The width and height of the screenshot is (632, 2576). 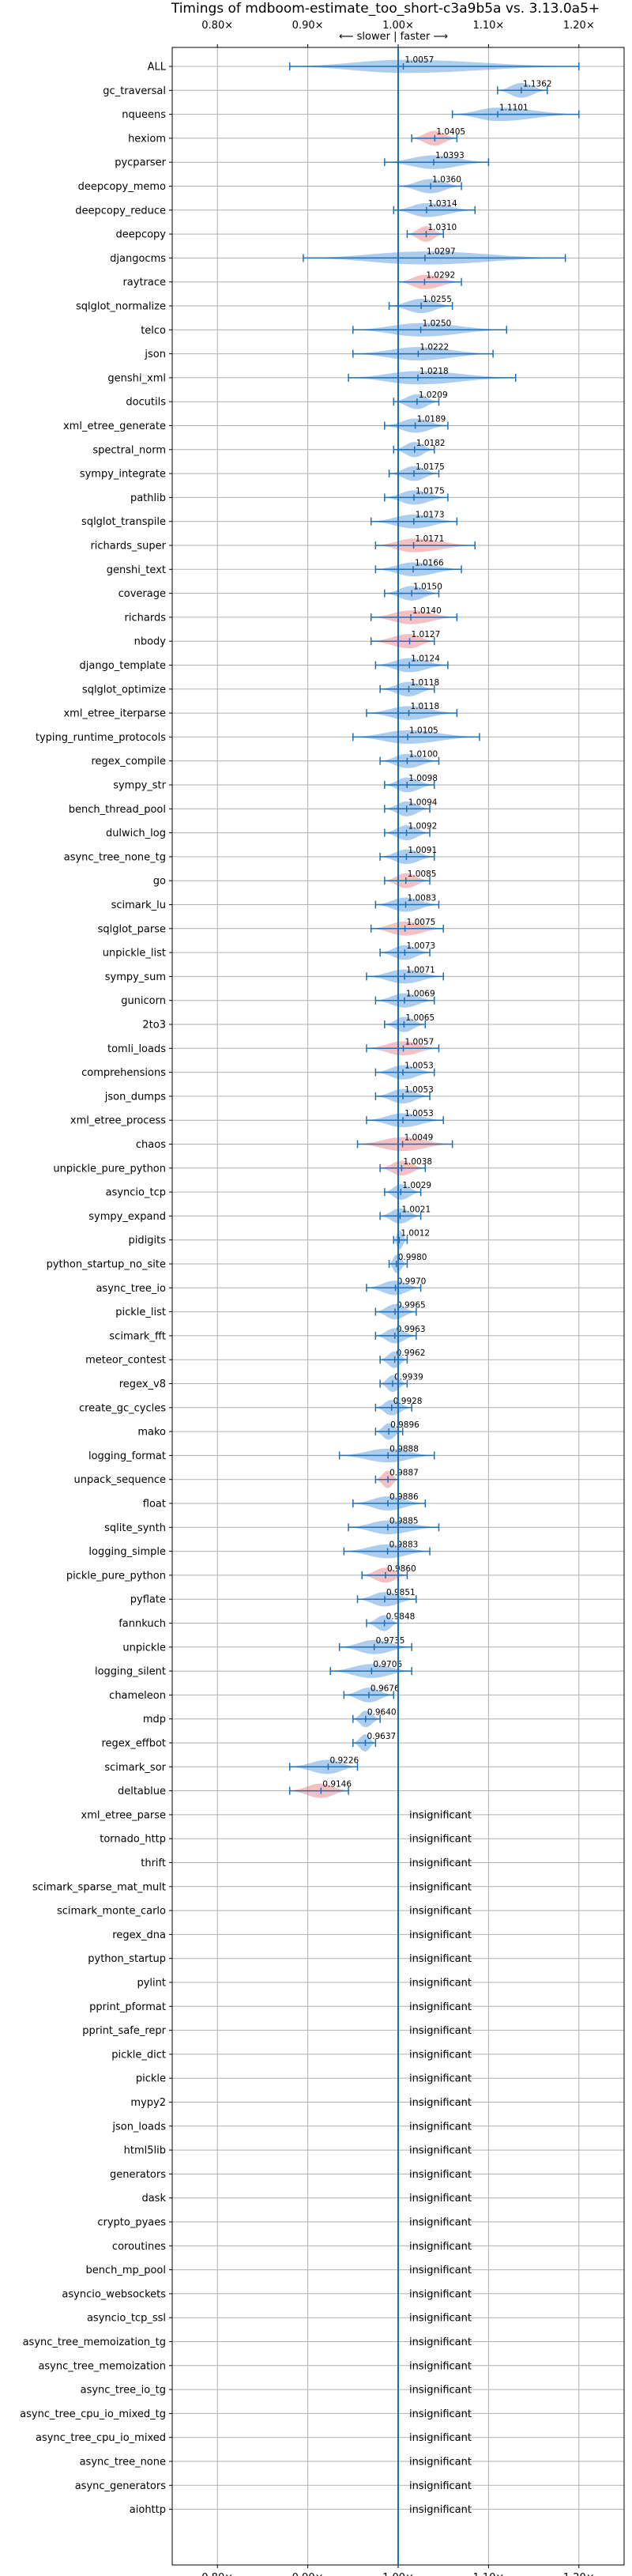 I want to click on x-tick-label-bottom: 1.10×, so click(x=488, y=2574).